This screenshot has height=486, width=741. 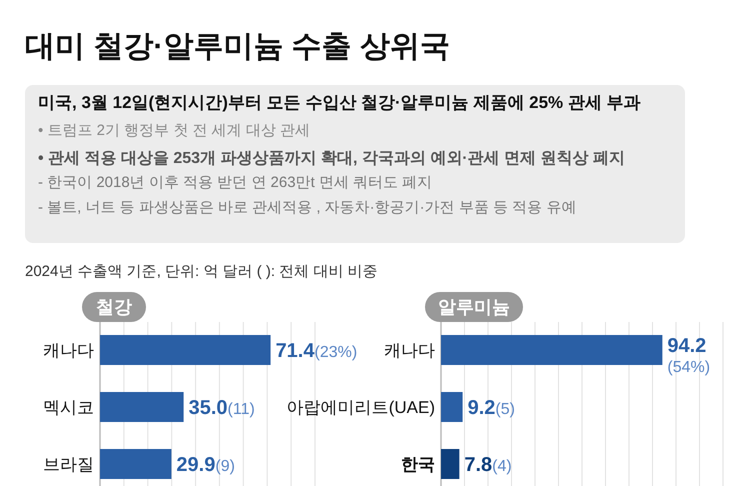 What do you see at coordinates (474, 307) in the screenshot?
I see `chart-title: 알루미늄` at bounding box center [474, 307].